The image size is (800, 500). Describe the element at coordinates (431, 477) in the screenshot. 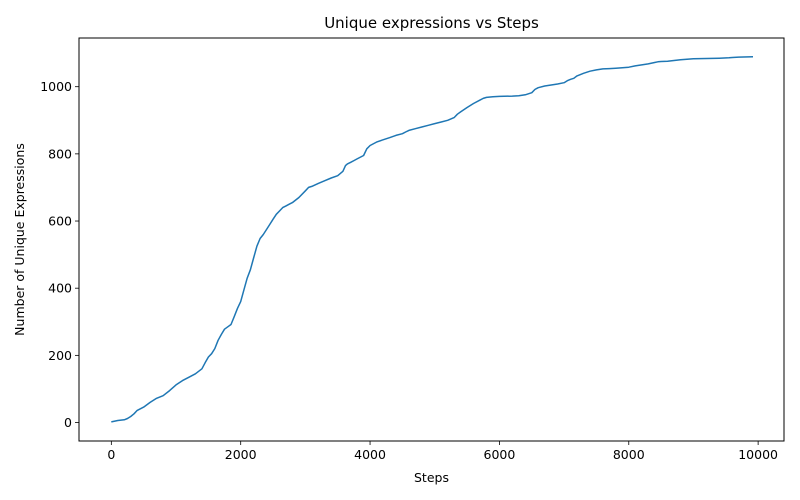

I see `x-axis-label: Steps` at that location.